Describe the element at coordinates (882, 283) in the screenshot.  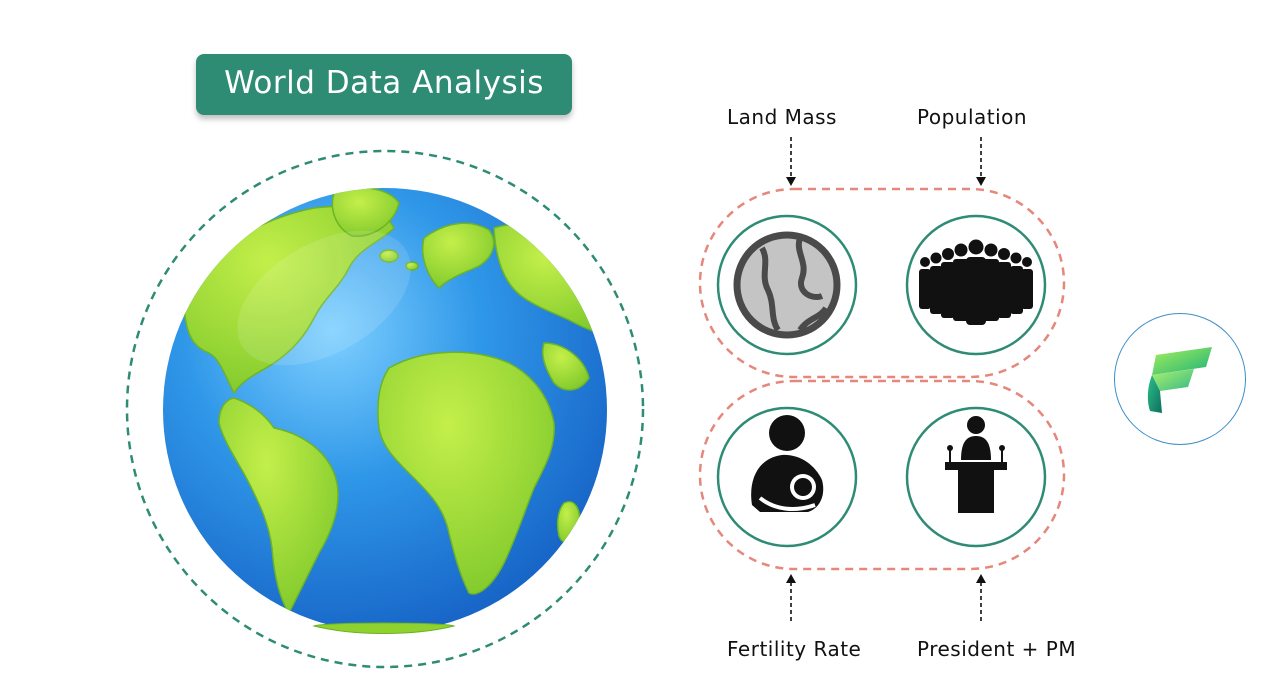
I see `top-group-outline` at that location.